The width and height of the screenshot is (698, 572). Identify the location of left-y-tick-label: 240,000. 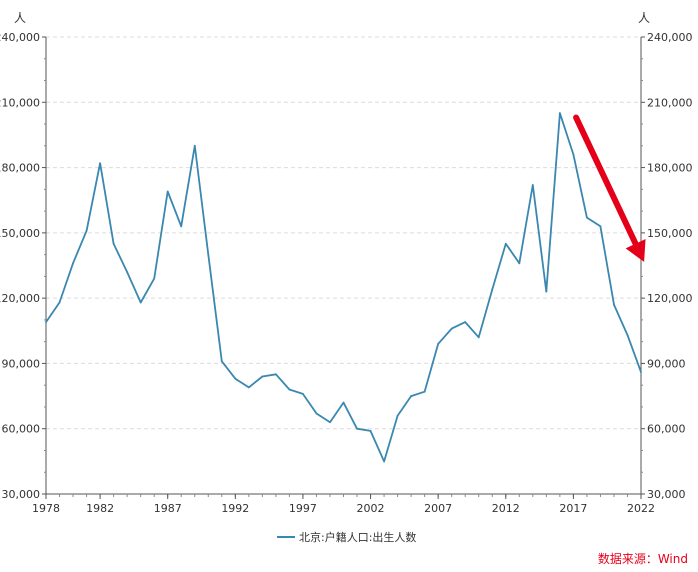
(20, 37).